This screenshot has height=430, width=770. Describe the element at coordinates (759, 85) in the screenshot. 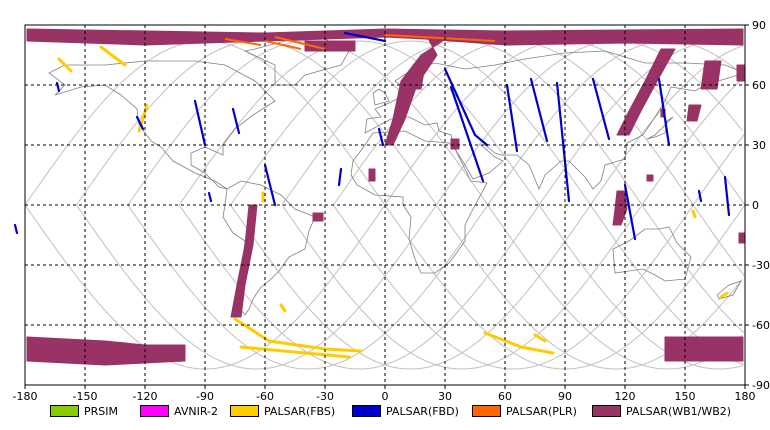

I see `y-tick-label: 60` at that location.